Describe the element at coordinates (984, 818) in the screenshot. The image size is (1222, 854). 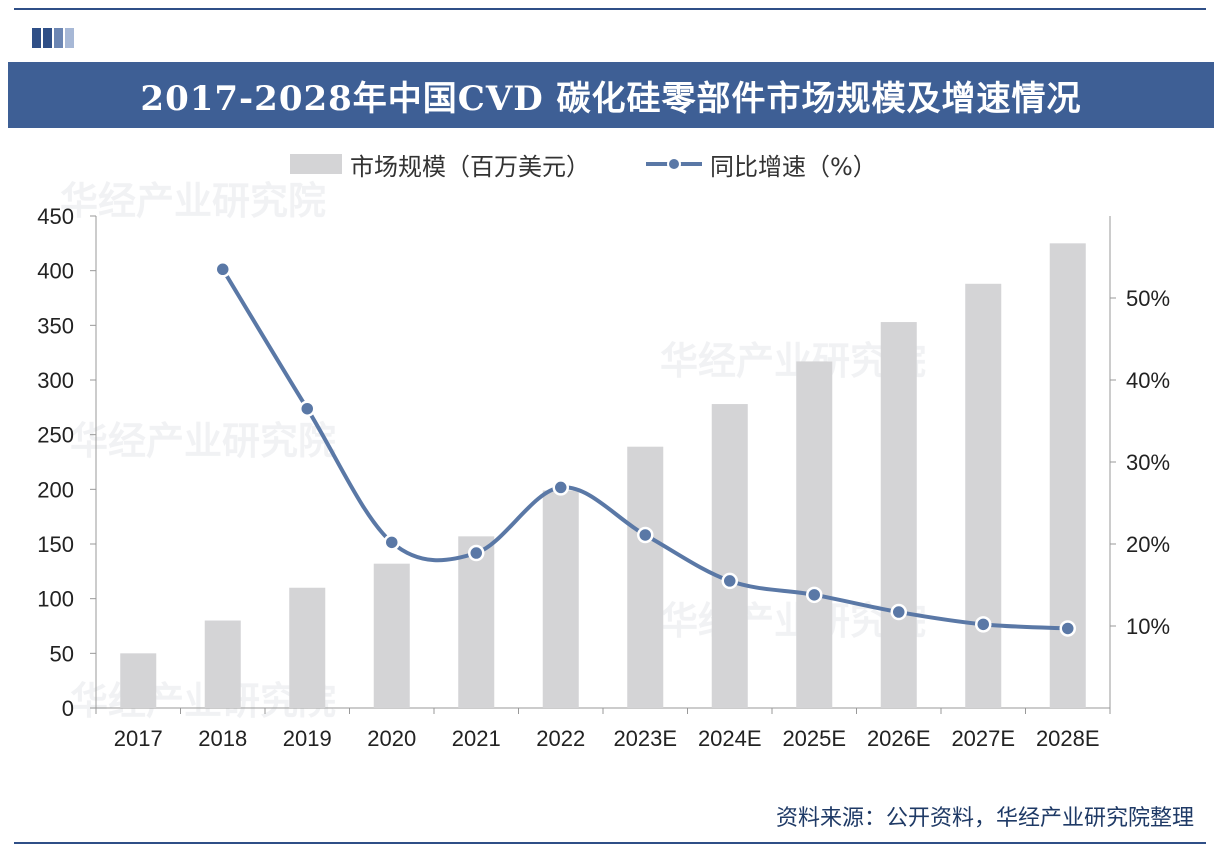
I see `source-note: 资料来源：公开资料，华经产业研究院整理` at that location.